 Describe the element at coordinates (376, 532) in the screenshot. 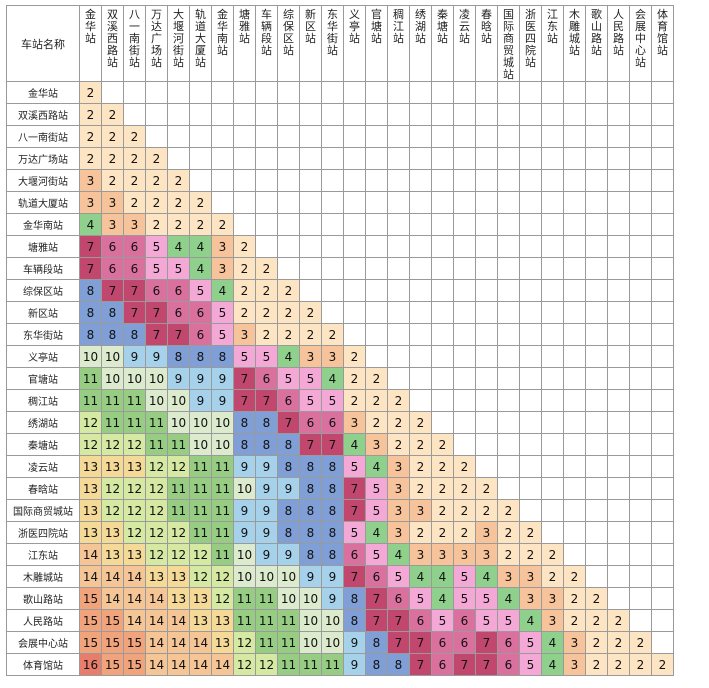

I see `fare-cell: 4` at that location.